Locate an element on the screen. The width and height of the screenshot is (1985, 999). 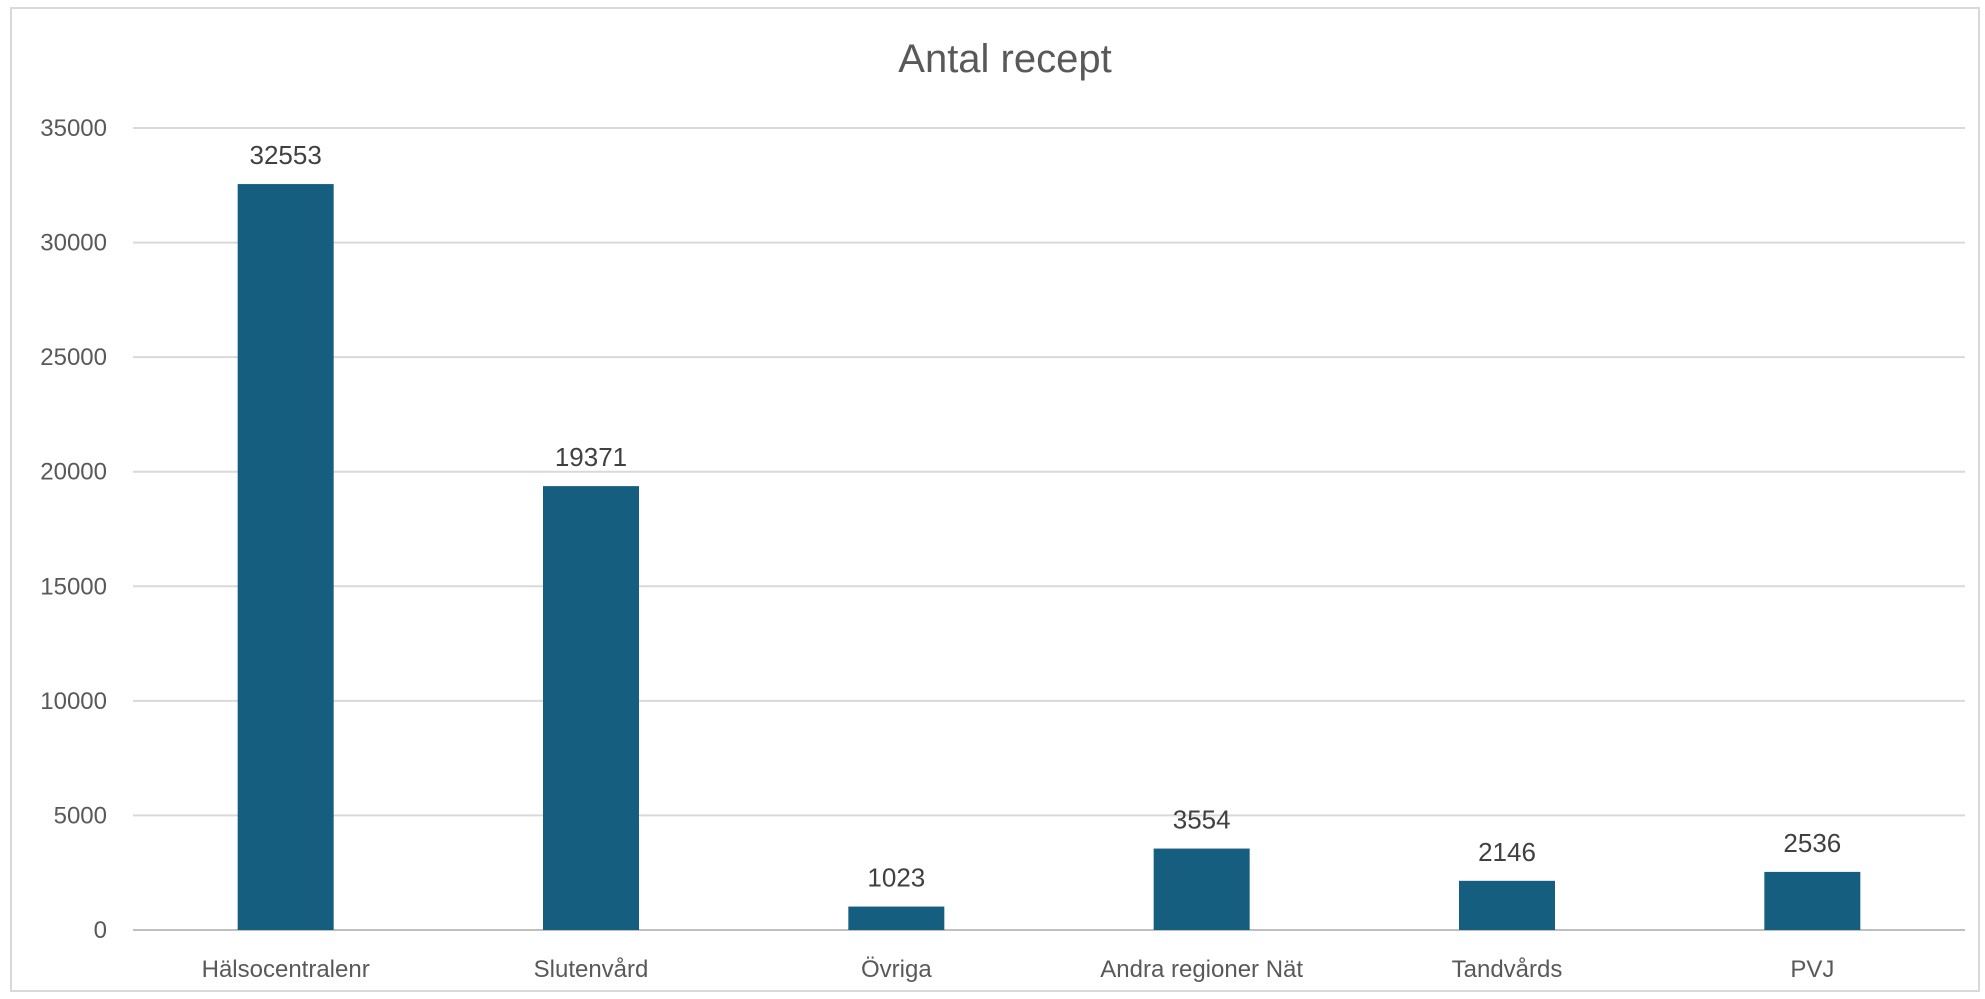
y-tick-label: 15000 is located at coordinates (73, 586).